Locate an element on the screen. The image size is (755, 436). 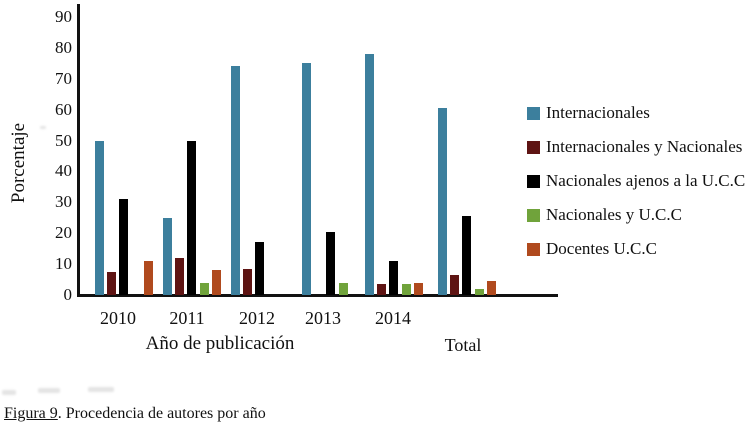
x-tick-2011: 2011 is located at coordinates (187, 318).